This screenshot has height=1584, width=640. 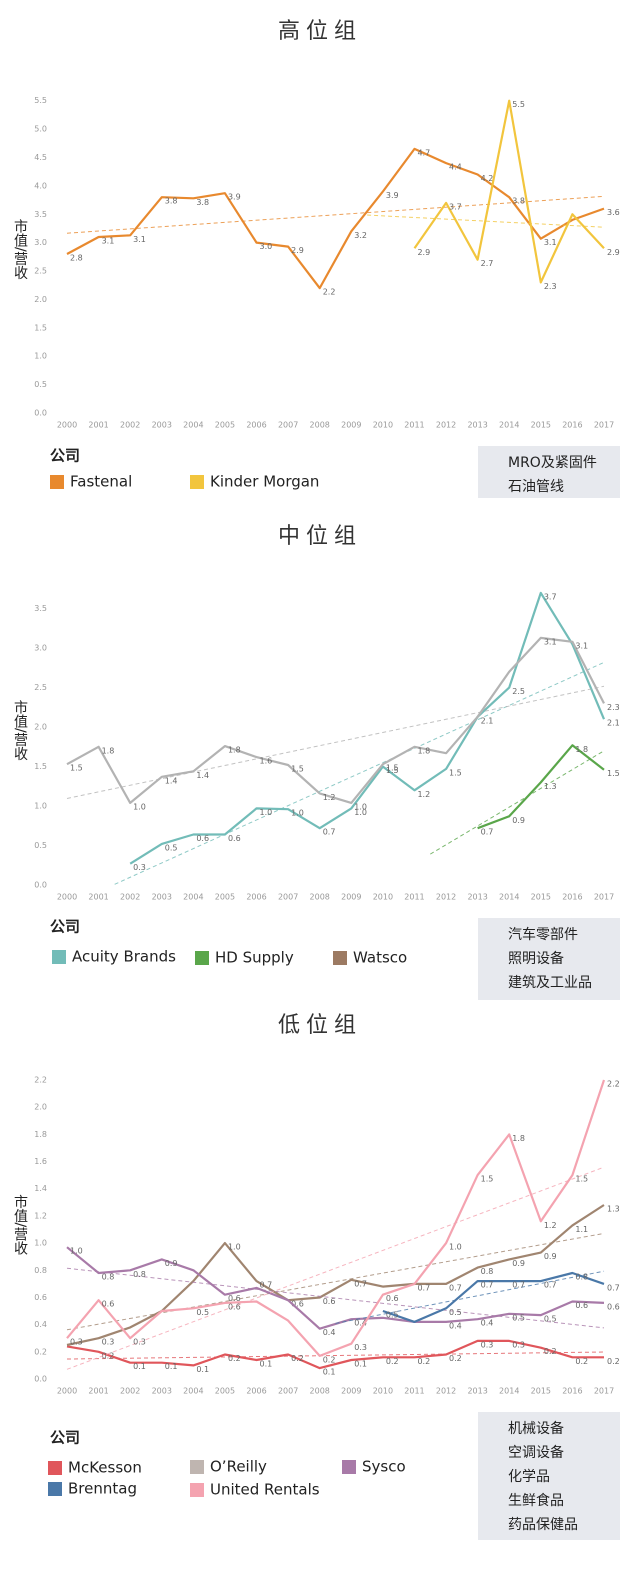 What do you see at coordinates (536, 1428) in the screenshot?
I see `note-text: 机械设备` at bounding box center [536, 1428].